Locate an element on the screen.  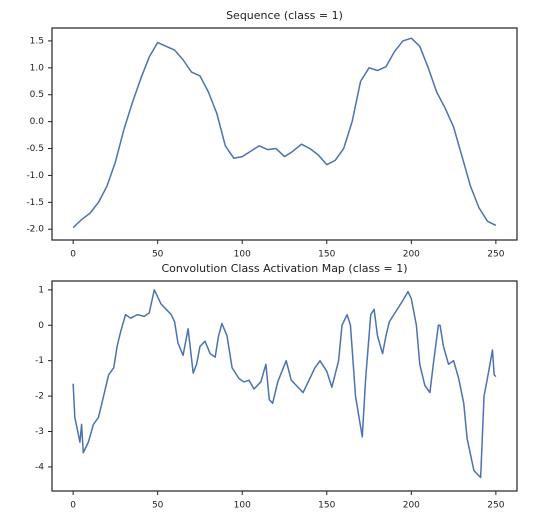
y-tick-label: -3 is located at coordinates (39, 432).